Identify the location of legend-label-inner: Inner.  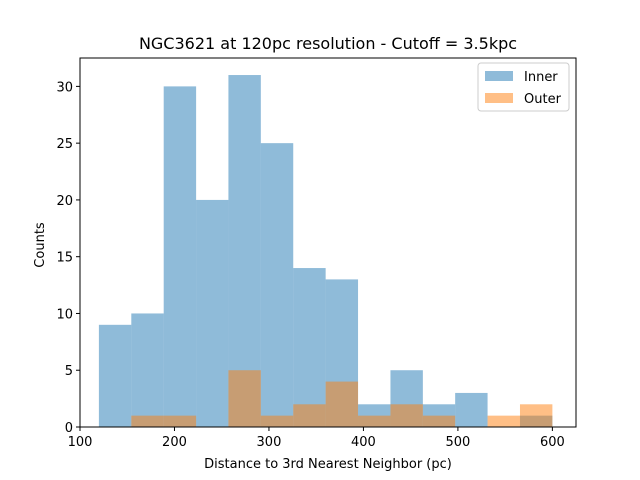
(541, 77).